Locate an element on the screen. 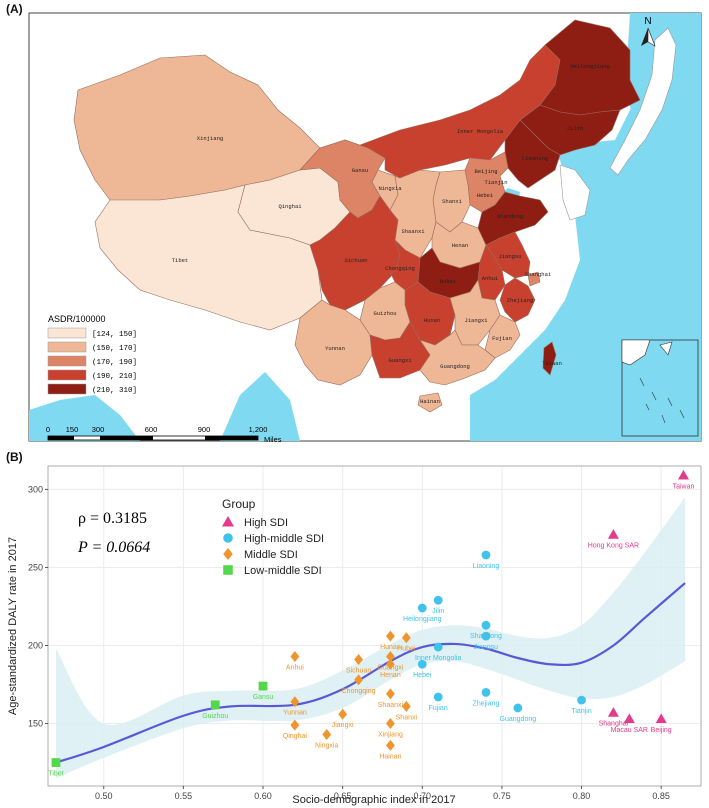  point-hebei is located at coordinates (422, 664).